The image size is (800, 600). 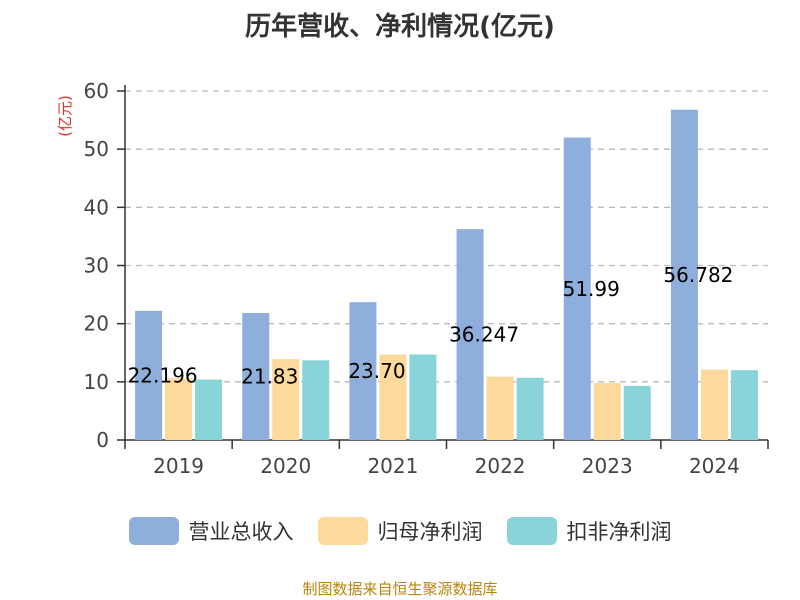 What do you see at coordinates (714, 466) in the screenshot?
I see `x-tick-label: 2024` at bounding box center [714, 466].